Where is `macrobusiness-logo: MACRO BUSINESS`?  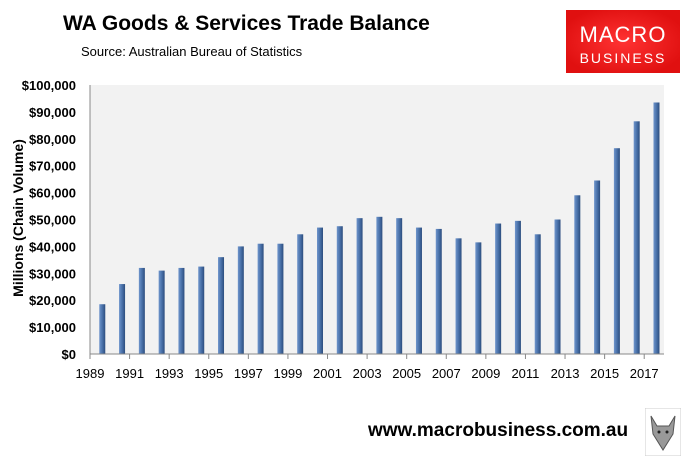 macrobusiness-logo: MACRO BUSINESS is located at coordinates (623, 41).